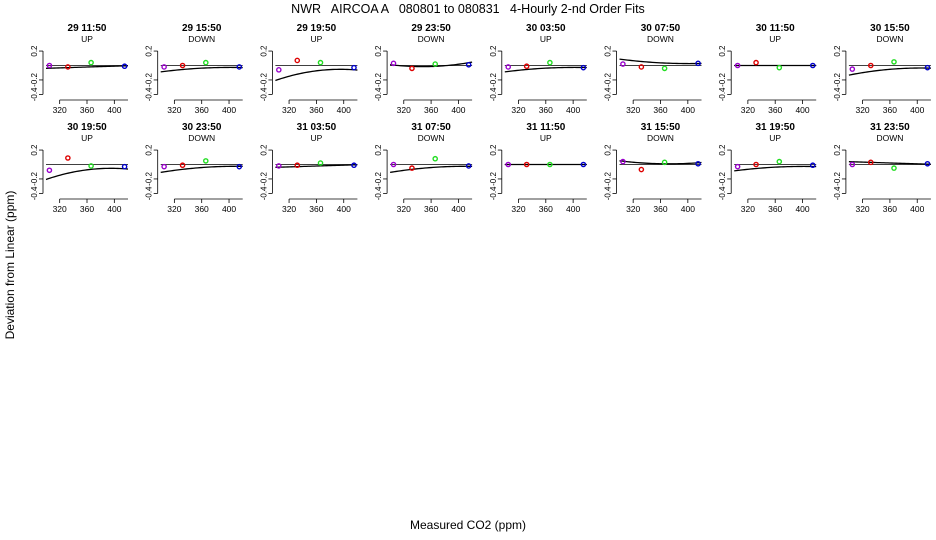 Image resolution: width=936 pixels, height=540 pixels. I want to click on panel-title: 31 15:50, so click(661, 127).